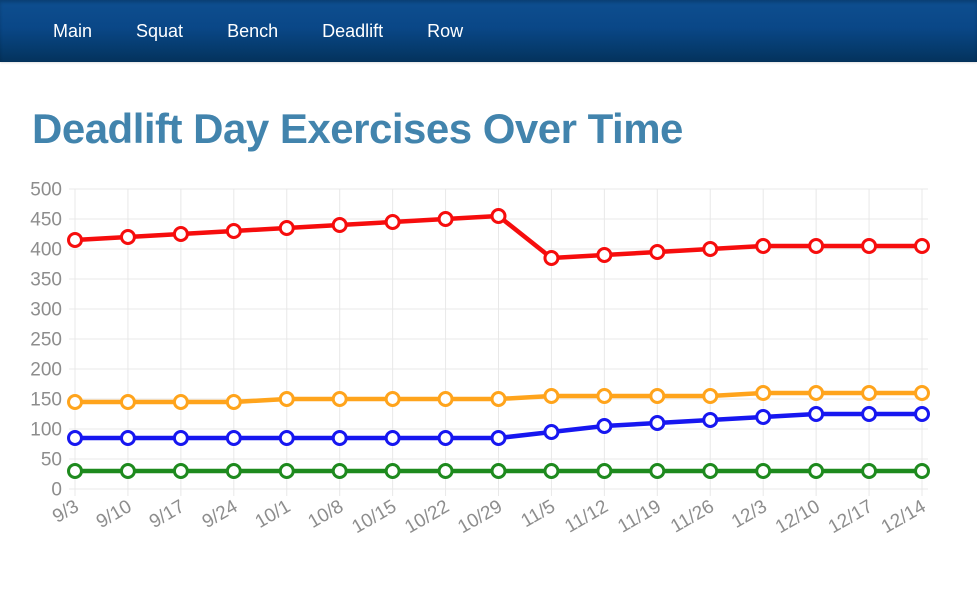 This screenshot has width=977, height=597. I want to click on nav-item-main: Main, so click(73, 30).